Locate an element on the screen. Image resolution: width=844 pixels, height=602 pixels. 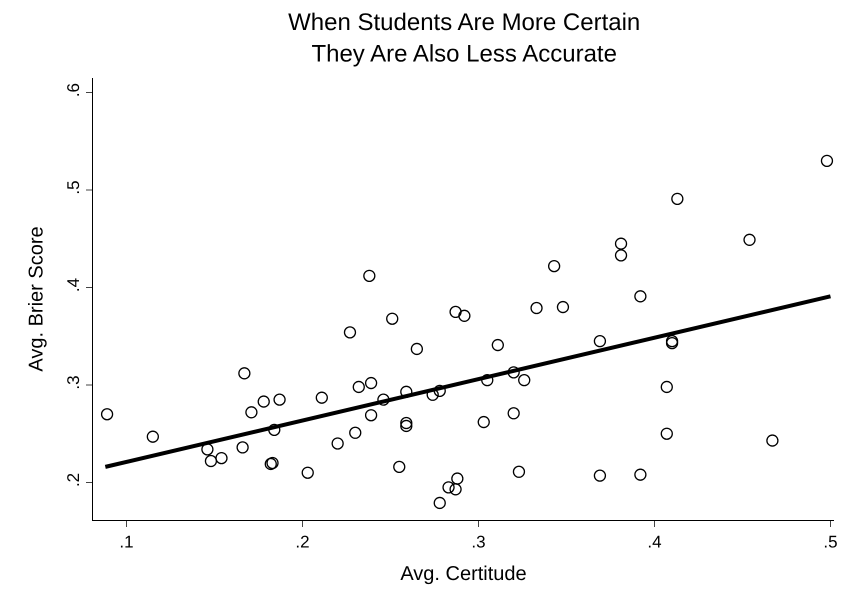
y-axis-title: Avg. Brier Score is located at coordinates (37, 299).